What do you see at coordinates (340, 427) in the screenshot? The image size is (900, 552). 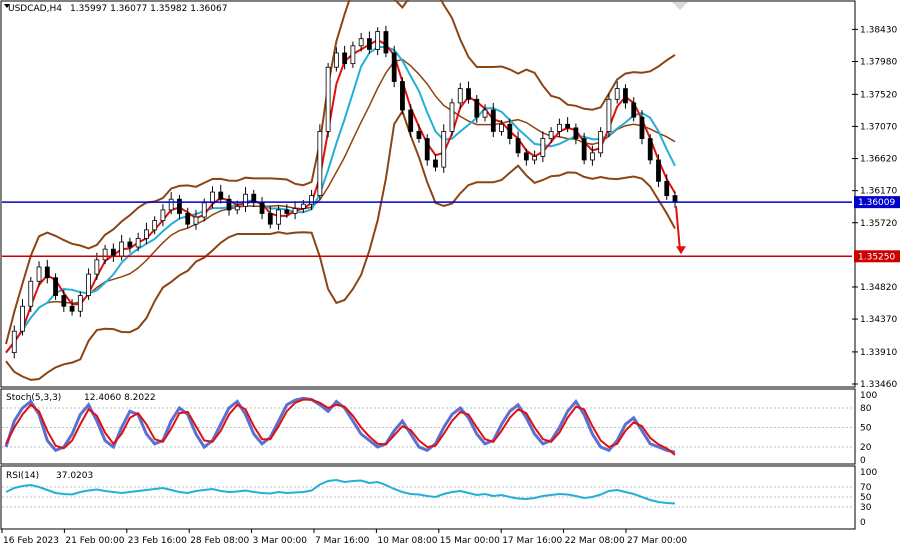 I see `stochastic-signal-line` at bounding box center [340, 427].